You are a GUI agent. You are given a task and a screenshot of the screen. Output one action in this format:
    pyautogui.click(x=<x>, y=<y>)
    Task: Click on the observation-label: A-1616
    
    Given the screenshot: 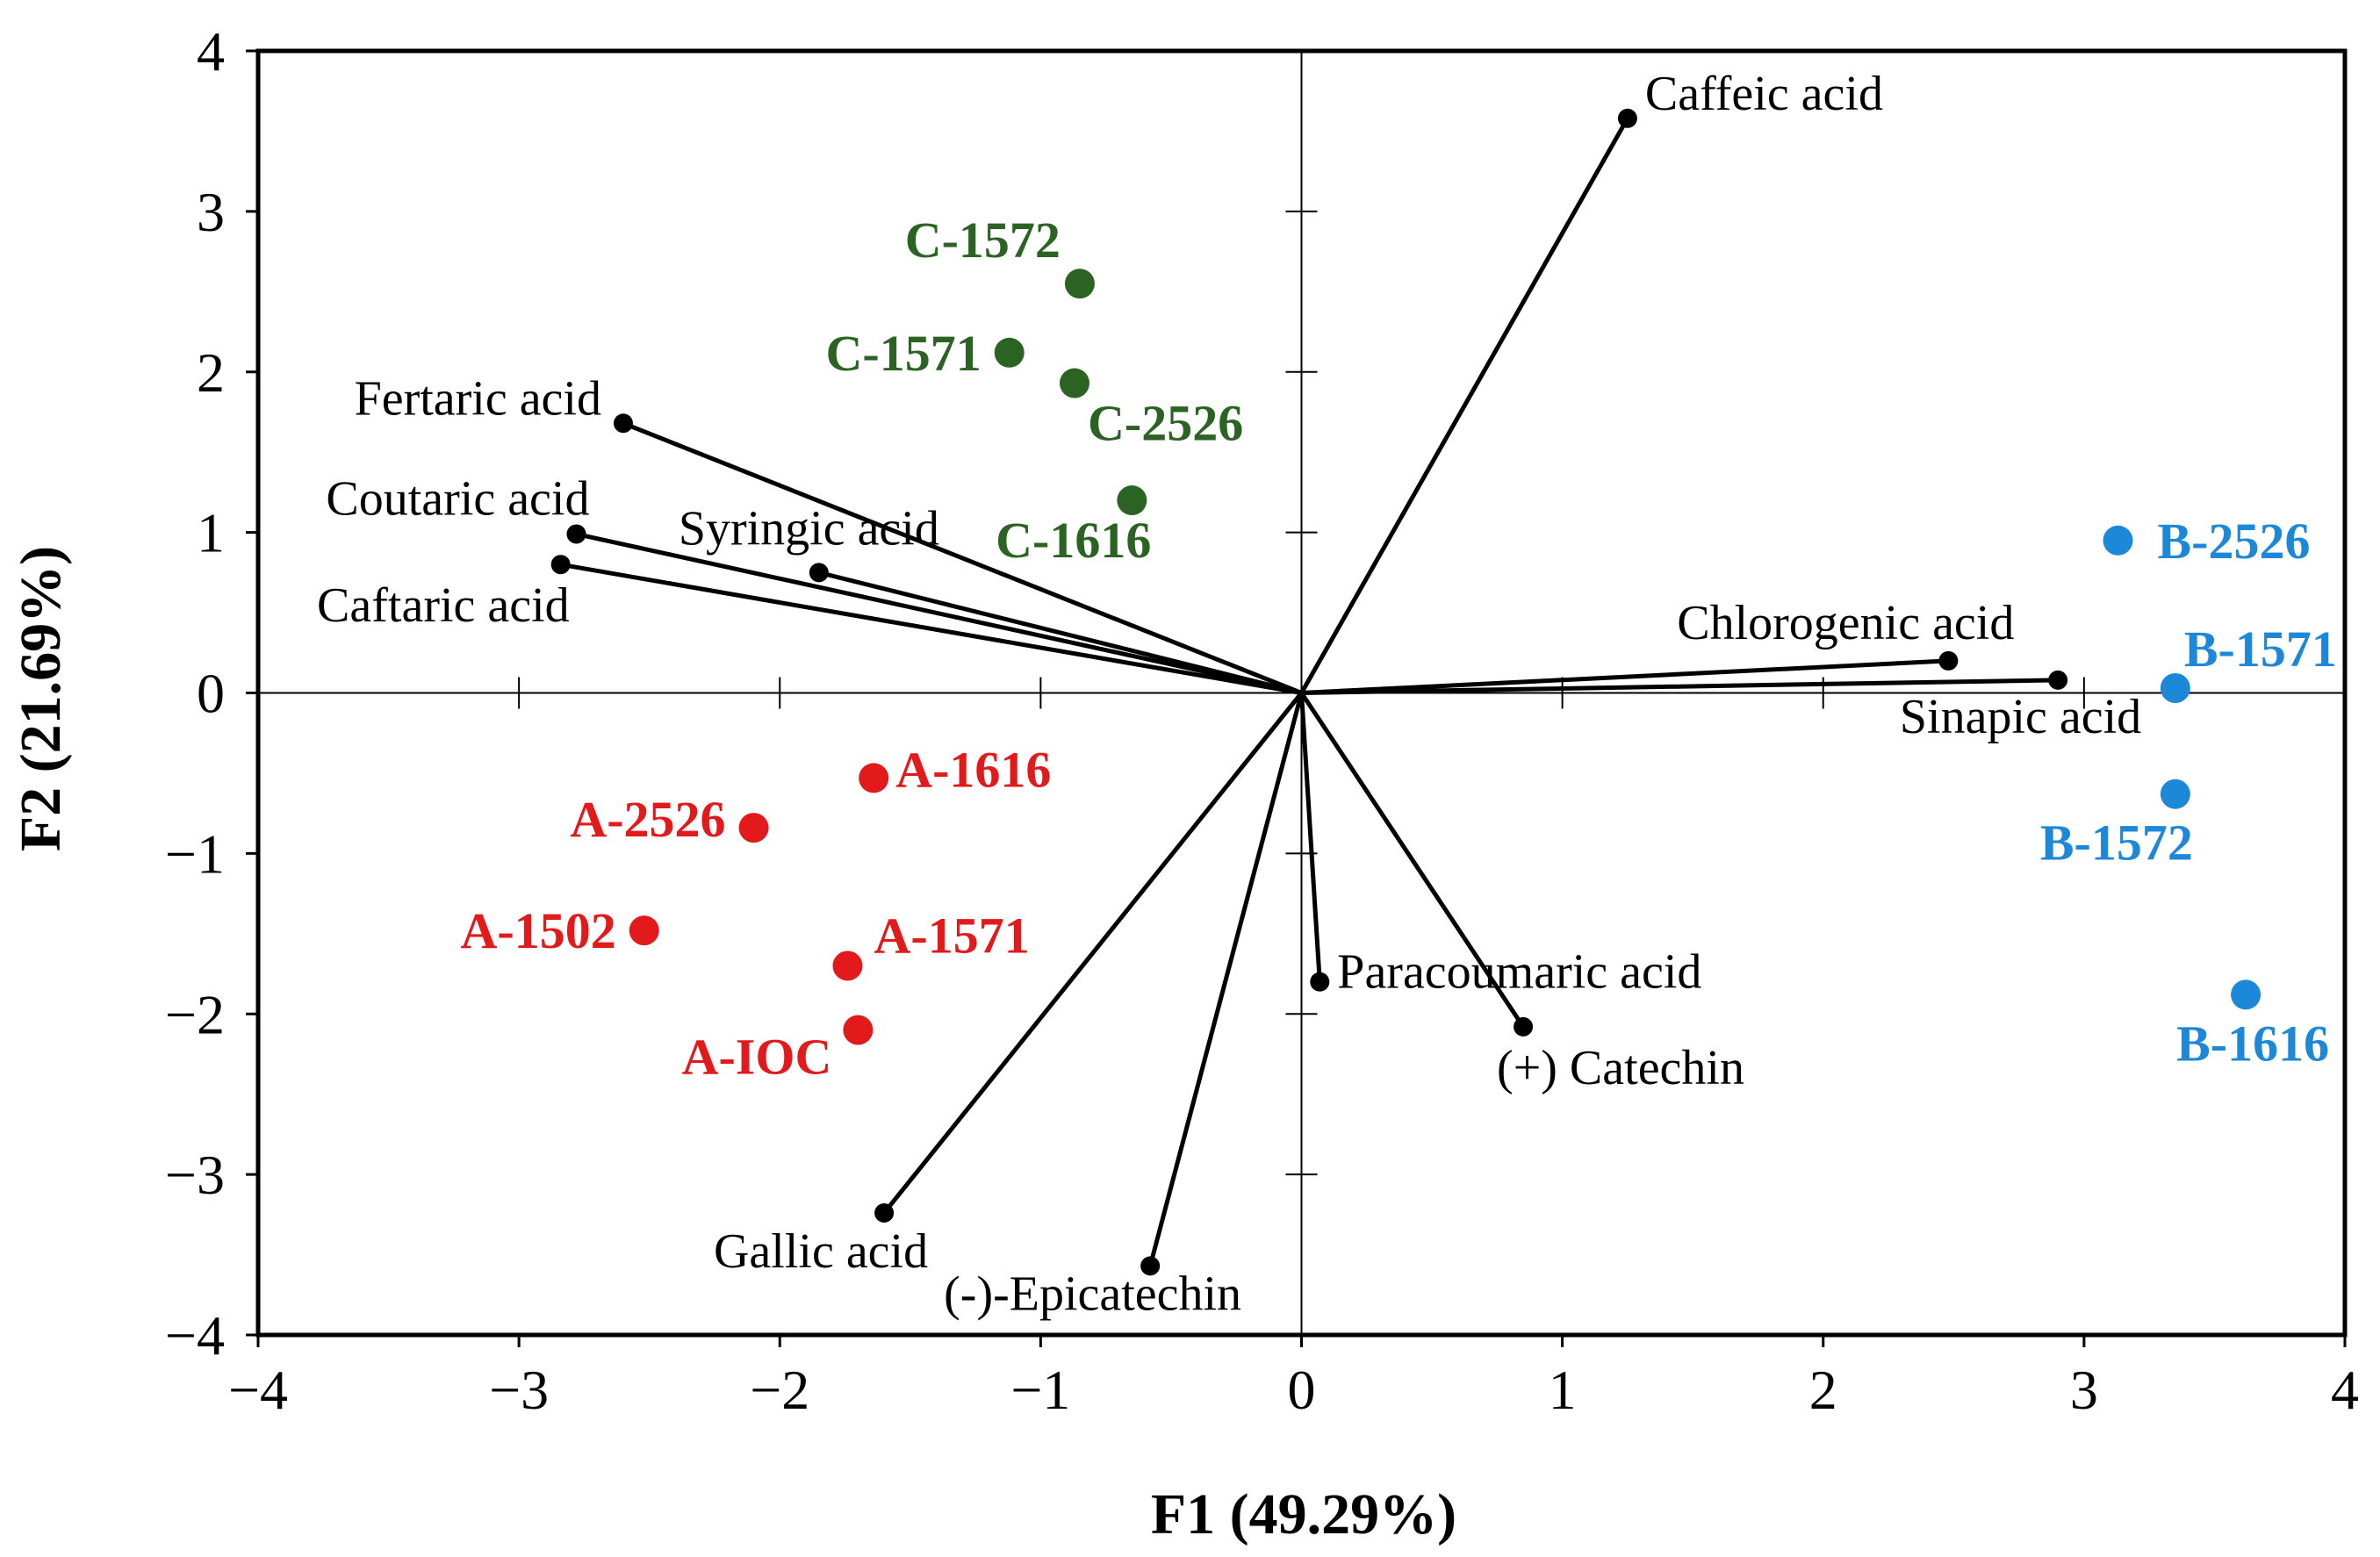 What is the action you would take?
    pyautogui.click(x=973, y=769)
    